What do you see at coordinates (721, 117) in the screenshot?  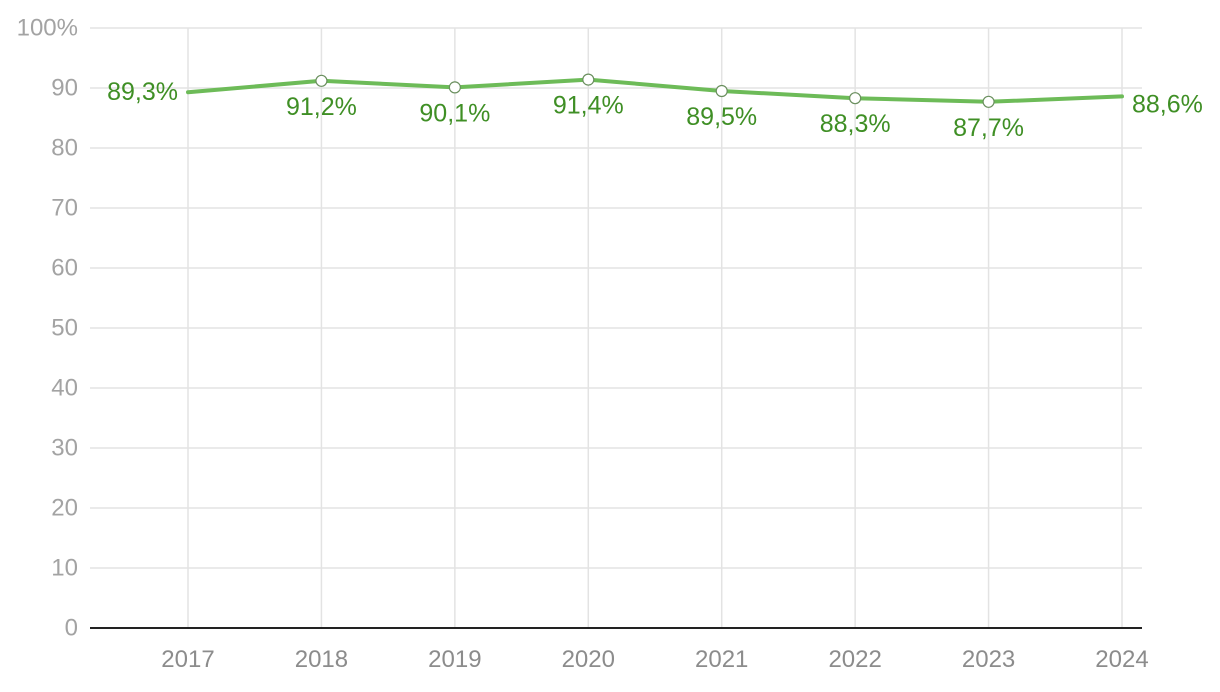 I see `data-label: 89,5%` at bounding box center [721, 117].